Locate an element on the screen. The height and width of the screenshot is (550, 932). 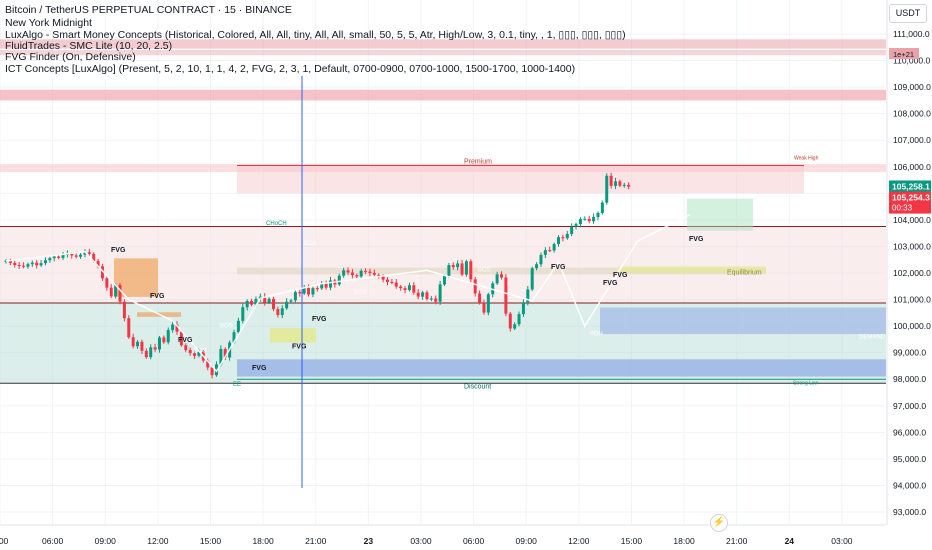
time-axis is located at coordinates (443, 537).